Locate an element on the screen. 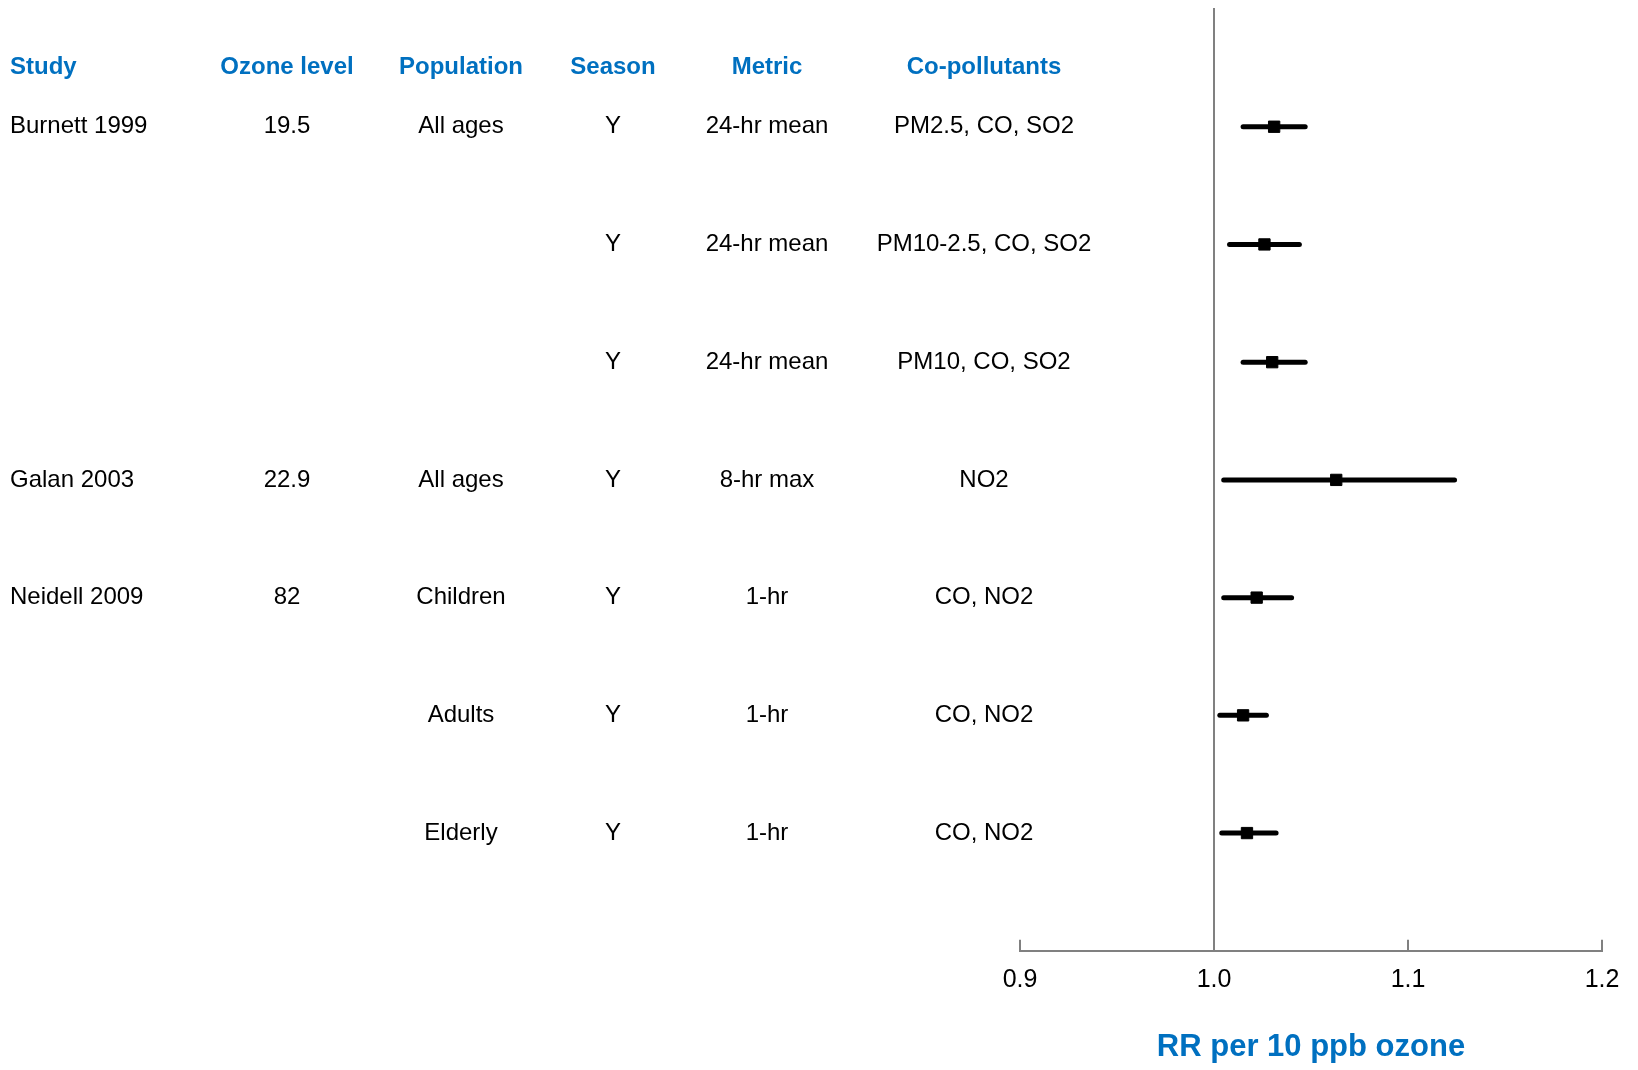  text: Season is located at coordinates (613, 66).